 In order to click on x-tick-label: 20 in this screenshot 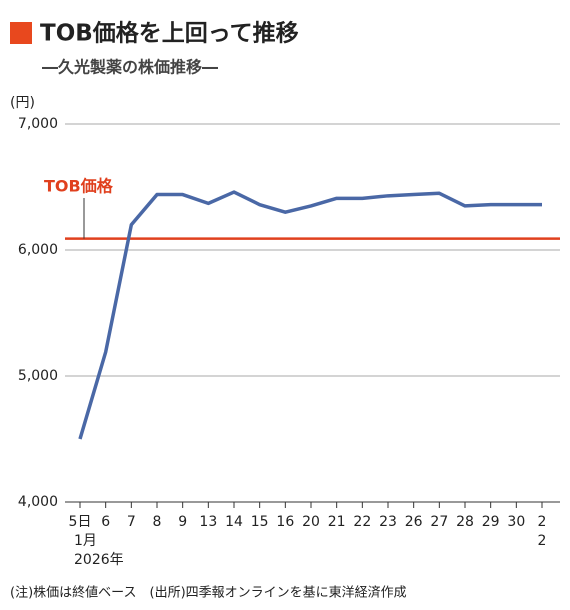, I will do `click(311, 522)`.